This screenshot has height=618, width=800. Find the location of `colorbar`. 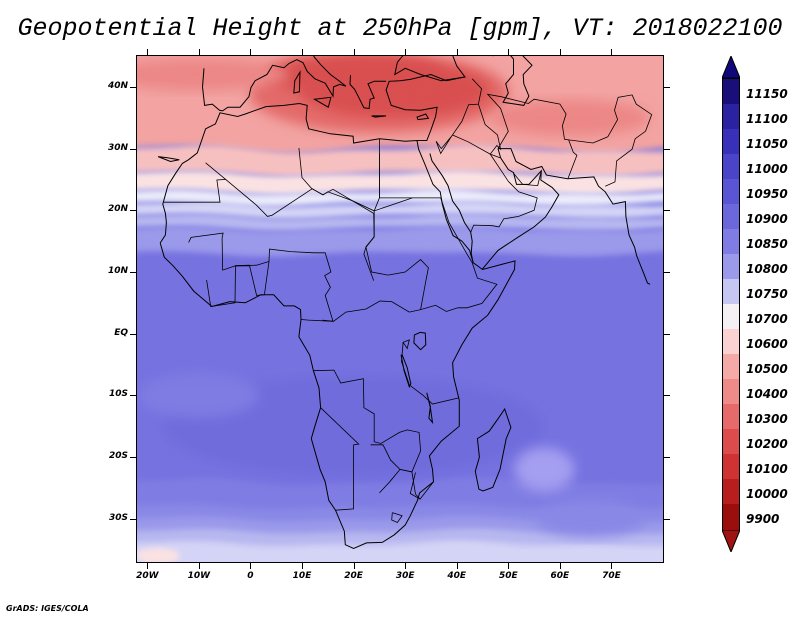

colorbar is located at coordinates (731, 304).